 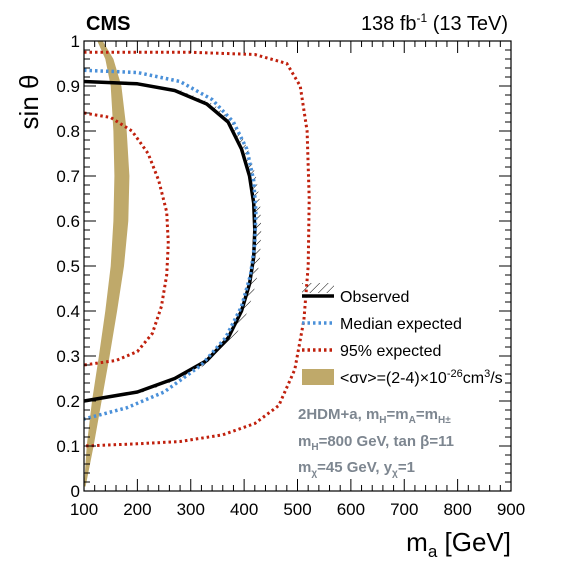 What do you see at coordinates (404, 509) in the screenshot?
I see `x-tick-label: 700` at bounding box center [404, 509].